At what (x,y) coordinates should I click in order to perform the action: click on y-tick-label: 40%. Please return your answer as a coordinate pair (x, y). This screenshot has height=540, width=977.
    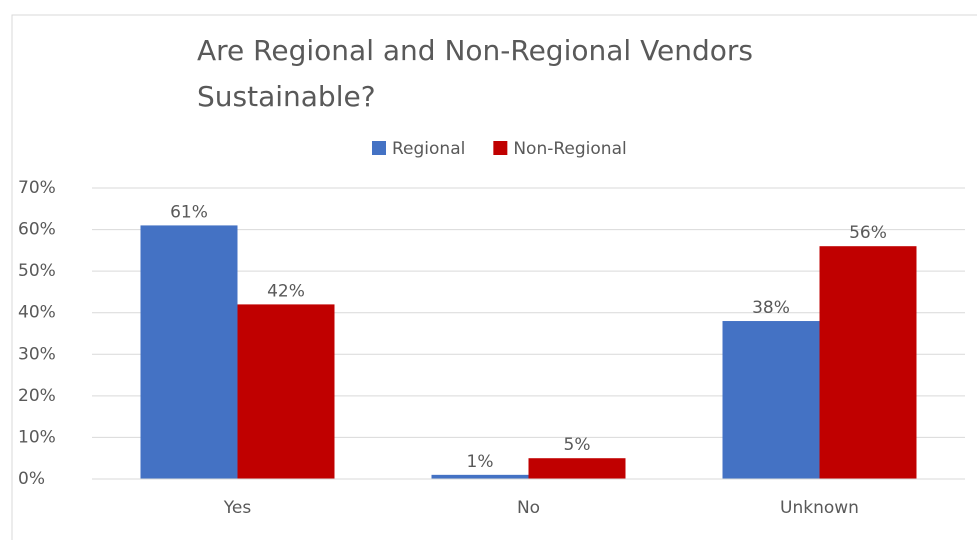
    Looking at the image, I should click on (37, 313).